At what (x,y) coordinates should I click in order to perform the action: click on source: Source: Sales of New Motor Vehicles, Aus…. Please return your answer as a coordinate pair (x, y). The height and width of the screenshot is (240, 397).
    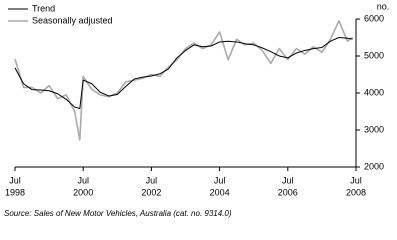
    Looking at the image, I should click on (118, 213).